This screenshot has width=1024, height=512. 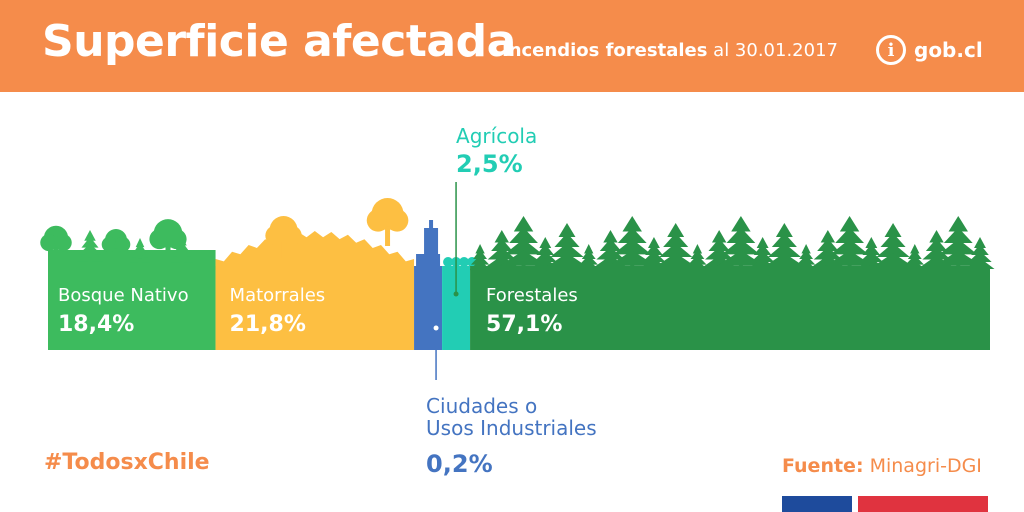 What do you see at coordinates (428, 308) in the screenshot?
I see `bar-segment-ciudades` at bounding box center [428, 308].